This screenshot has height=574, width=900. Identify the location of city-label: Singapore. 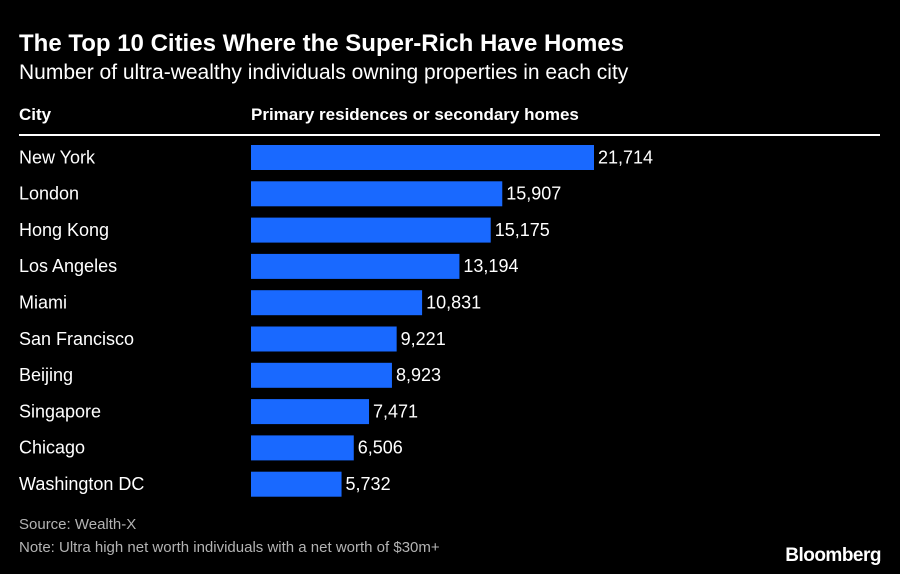
(60, 411).